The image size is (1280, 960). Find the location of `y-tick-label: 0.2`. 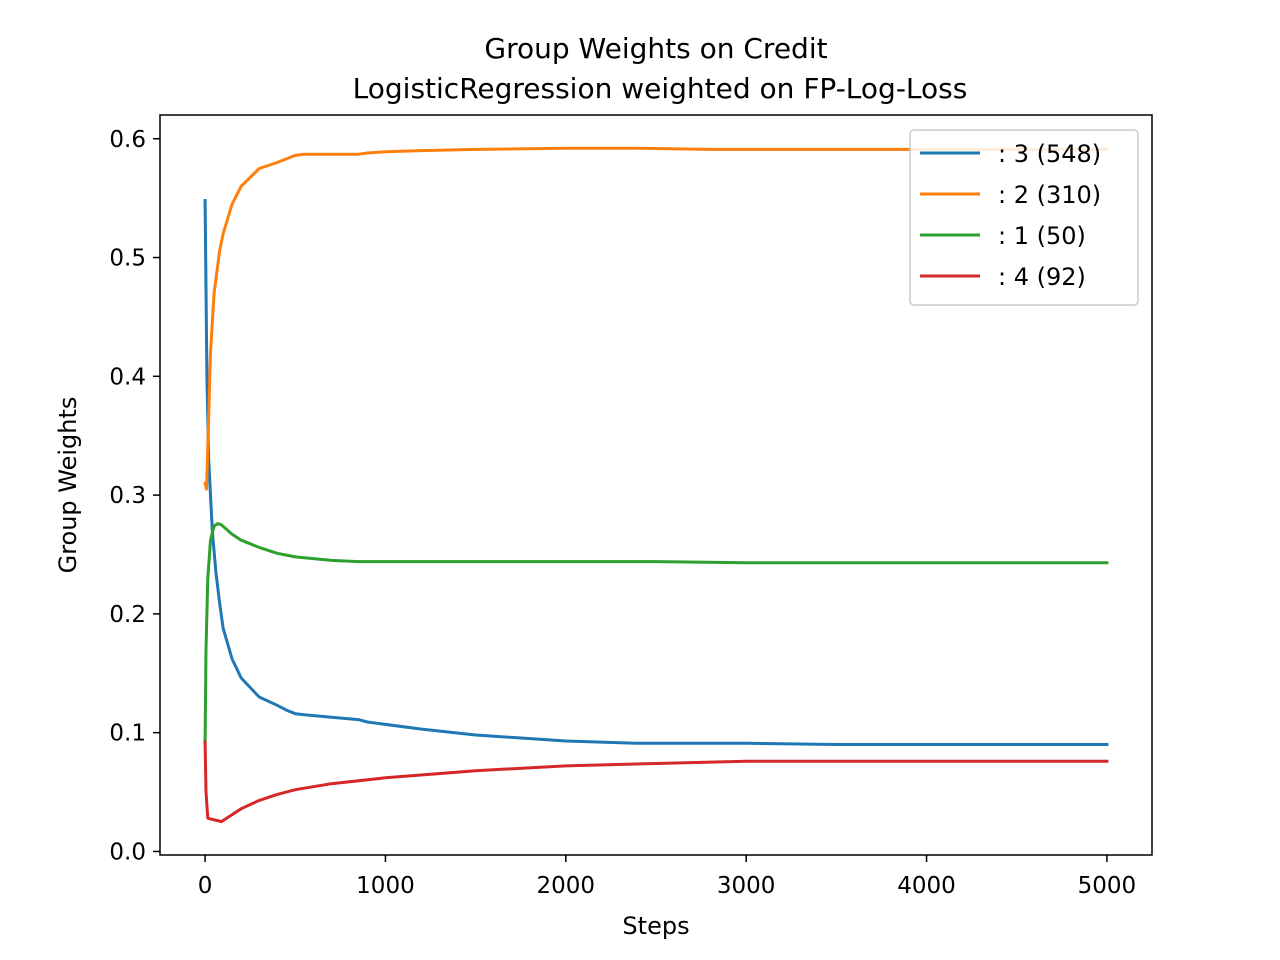

y-tick-label: 0.2 is located at coordinates (127, 615).